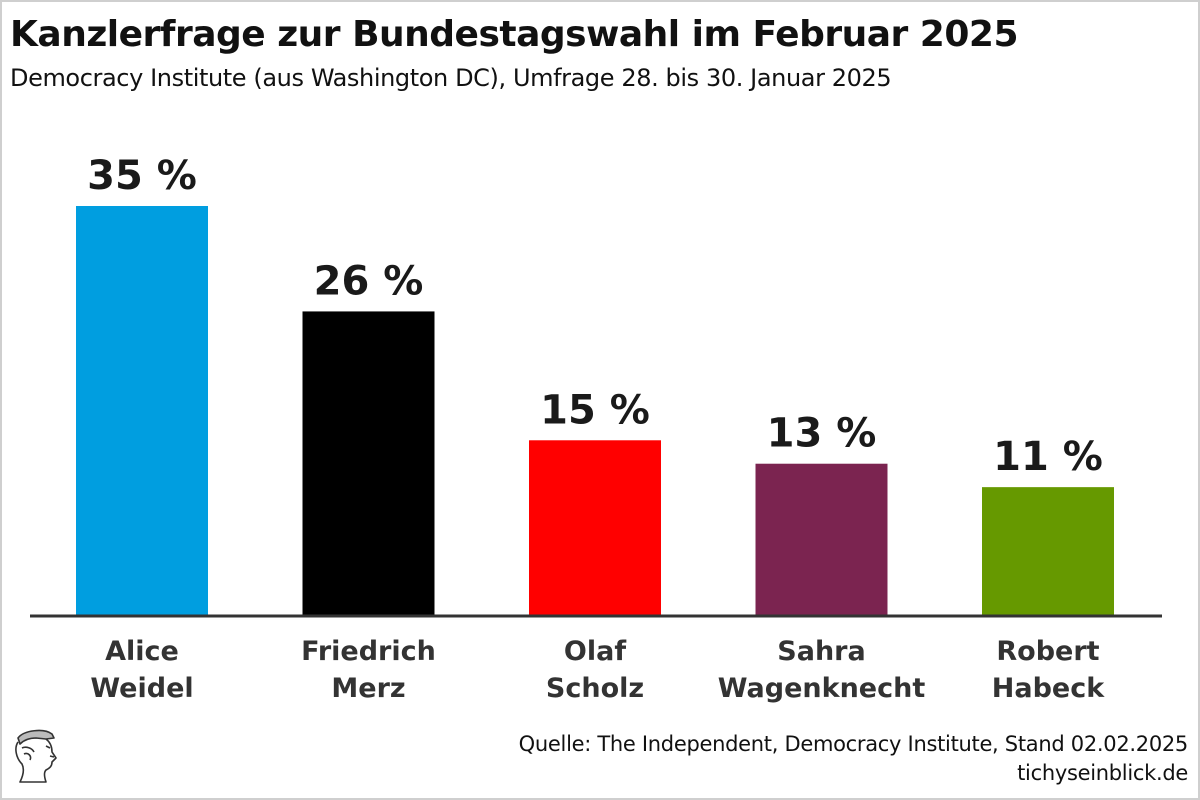 Image resolution: width=1200 pixels, height=800 pixels. I want to click on value-label: 15 %, so click(595, 410).